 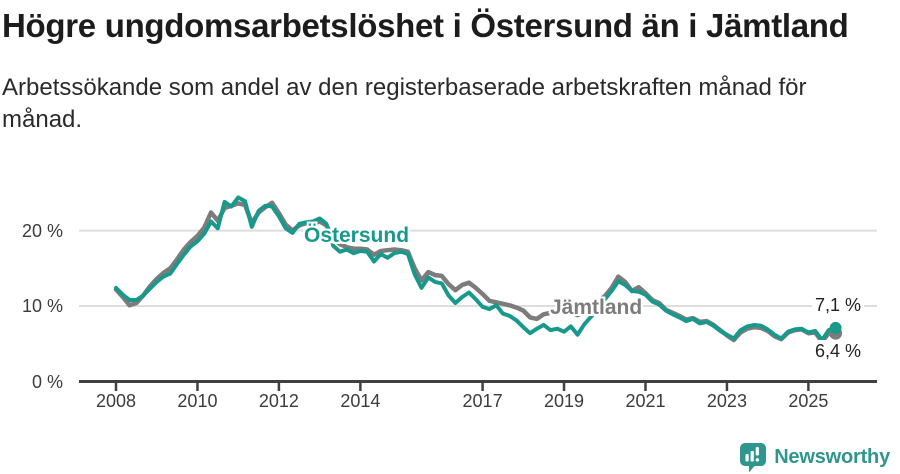 What do you see at coordinates (837, 351) in the screenshot?
I see `end-value-label-jamtland: 6,4 %` at bounding box center [837, 351].